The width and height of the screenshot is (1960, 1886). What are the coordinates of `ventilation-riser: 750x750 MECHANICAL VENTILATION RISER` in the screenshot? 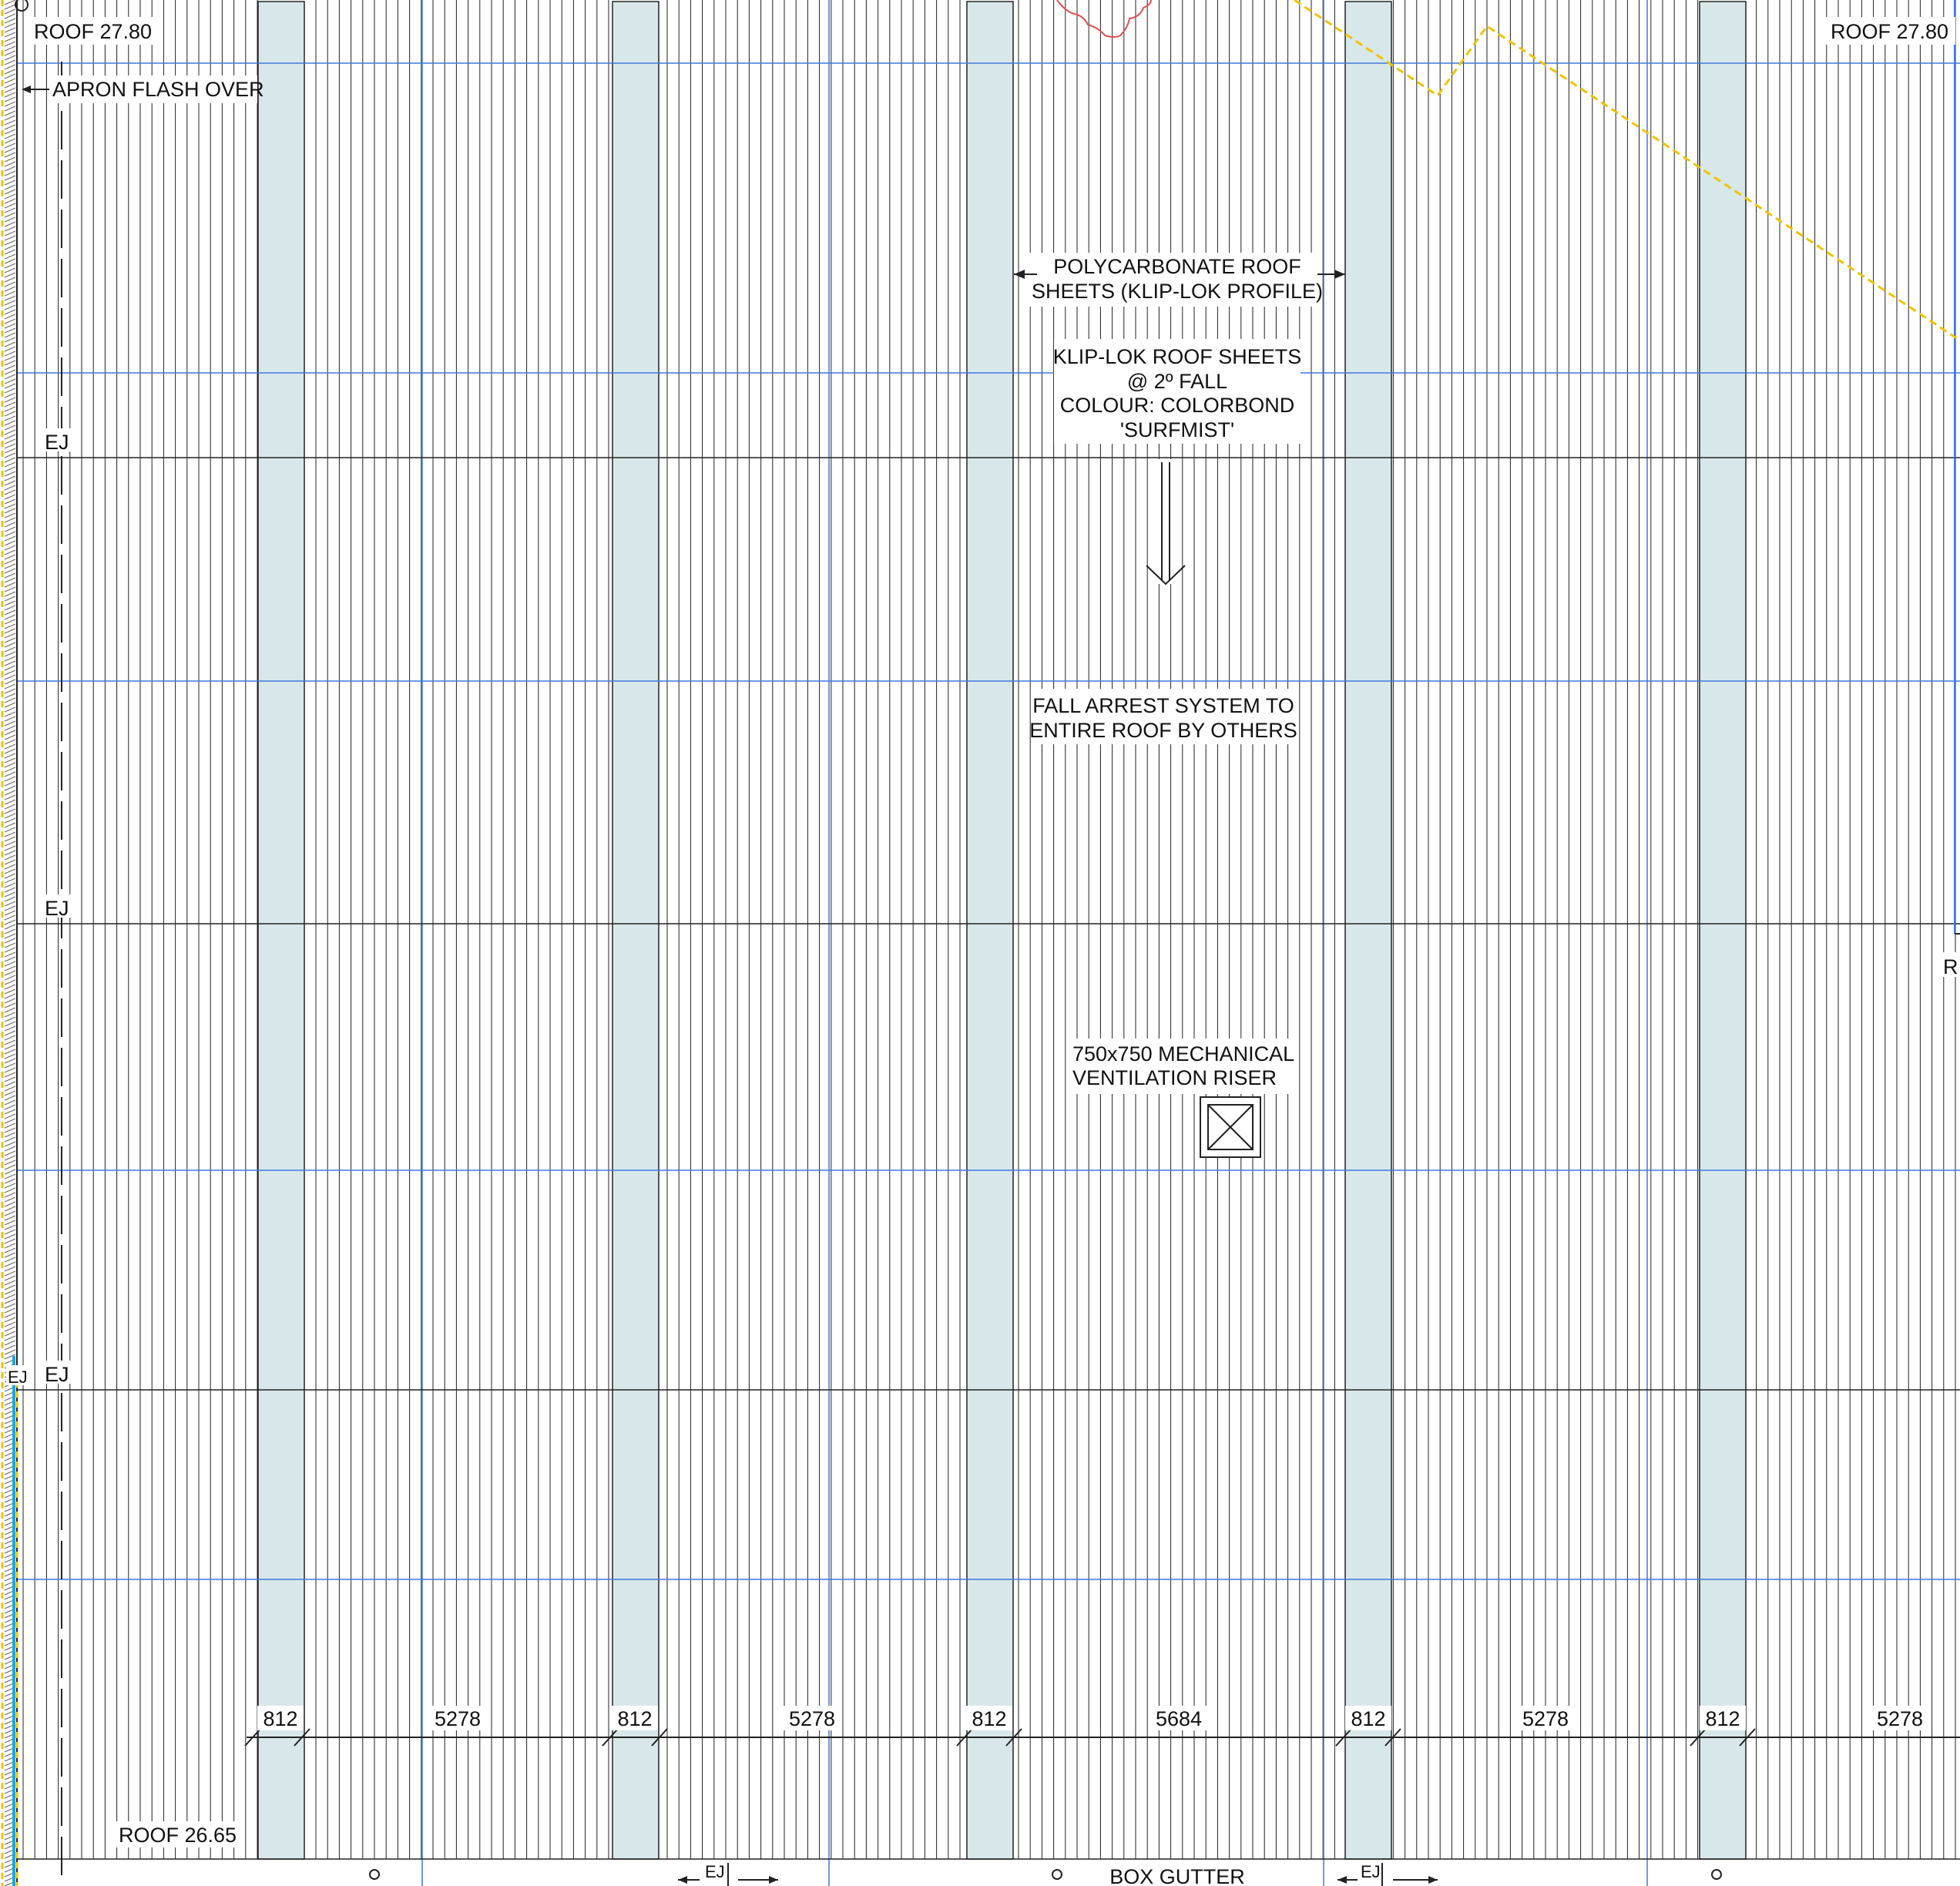 It's located at (1182, 1098).